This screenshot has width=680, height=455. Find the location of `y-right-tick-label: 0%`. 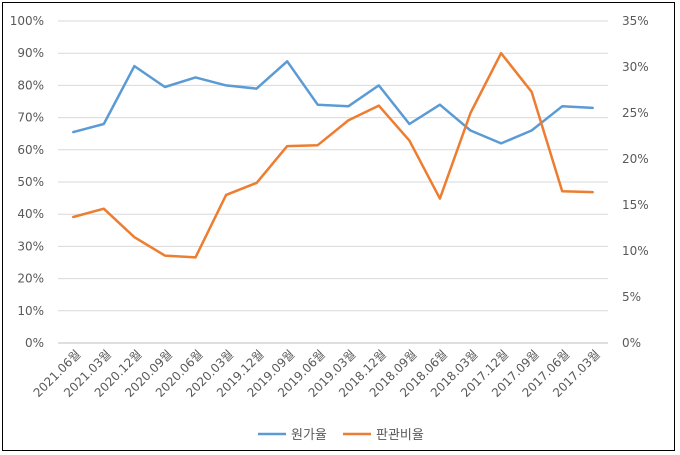

y-right-tick-label: 0% is located at coordinates (631, 343).